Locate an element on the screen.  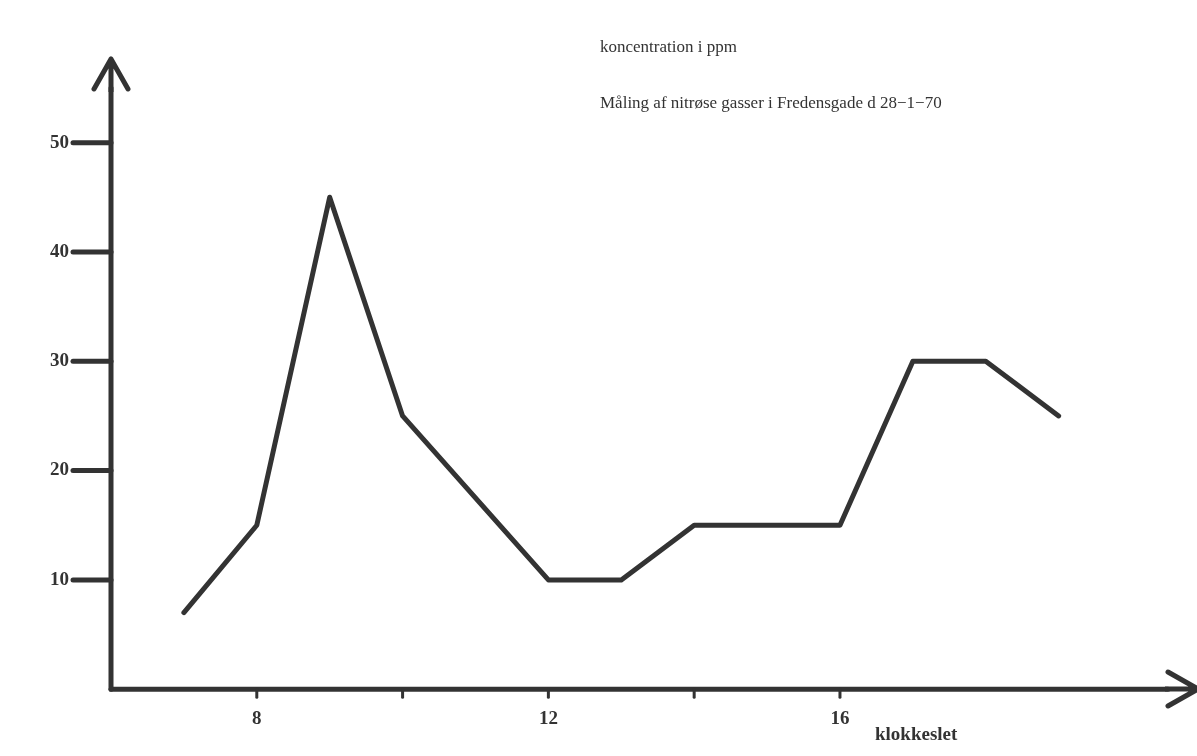
x-axis-title: klokkeslet is located at coordinates (916, 734).